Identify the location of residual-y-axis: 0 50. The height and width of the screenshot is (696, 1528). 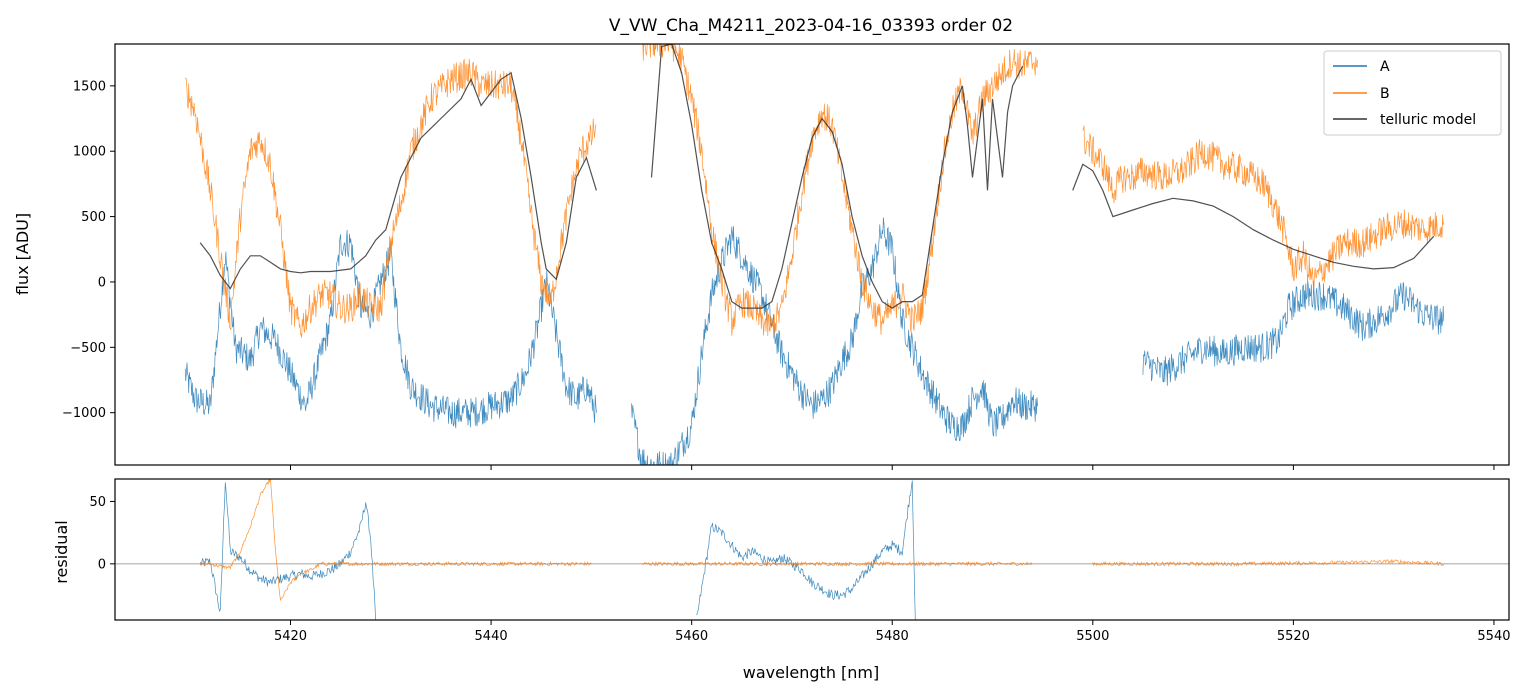
(102, 533).